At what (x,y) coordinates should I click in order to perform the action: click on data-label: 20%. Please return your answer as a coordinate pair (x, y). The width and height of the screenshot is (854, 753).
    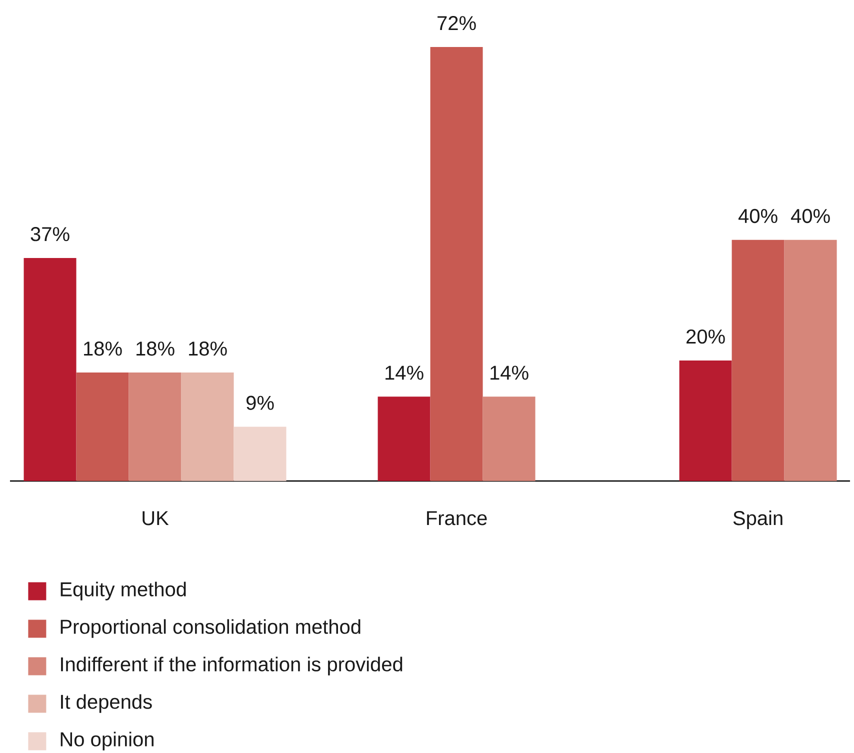
    Looking at the image, I should click on (705, 336).